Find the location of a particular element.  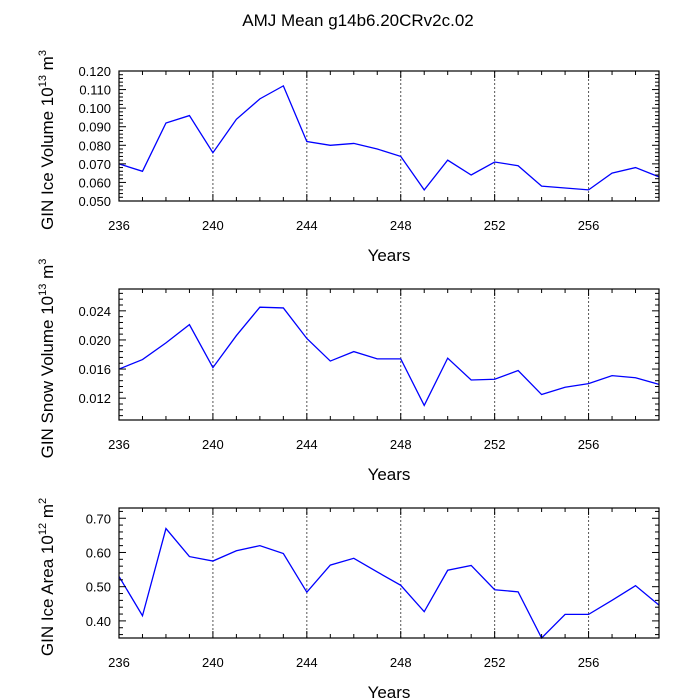

y-tick-label: 0.100 is located at coordinates (94, 108).